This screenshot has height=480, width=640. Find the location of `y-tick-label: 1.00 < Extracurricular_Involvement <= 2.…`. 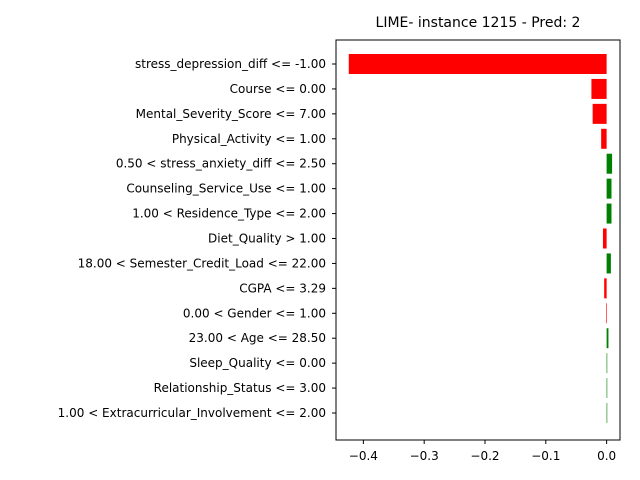

y-tick-label: 1.00 < Extracurricular_Involvement <= 2.… is located at coordinates (192, 413).